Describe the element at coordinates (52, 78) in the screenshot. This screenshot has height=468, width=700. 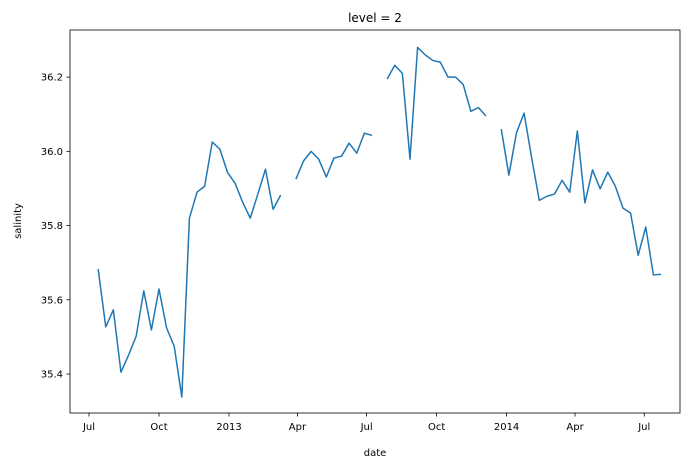
I see `y-tick-label: 36.2` at that location.